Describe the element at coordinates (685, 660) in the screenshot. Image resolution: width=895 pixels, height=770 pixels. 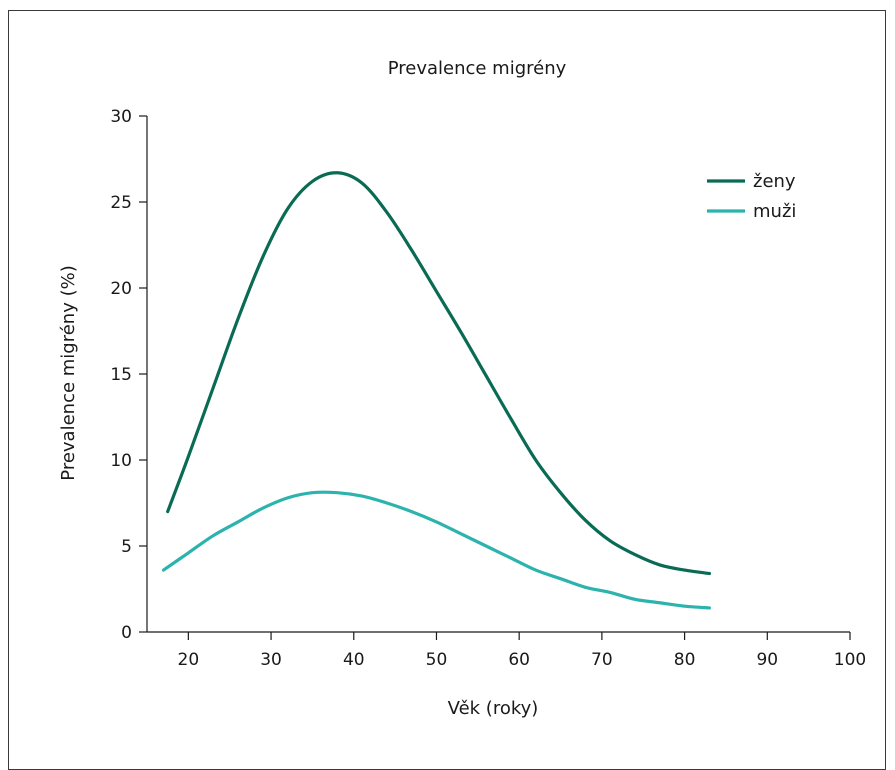
I see `x-tick-label: 80` at that location.